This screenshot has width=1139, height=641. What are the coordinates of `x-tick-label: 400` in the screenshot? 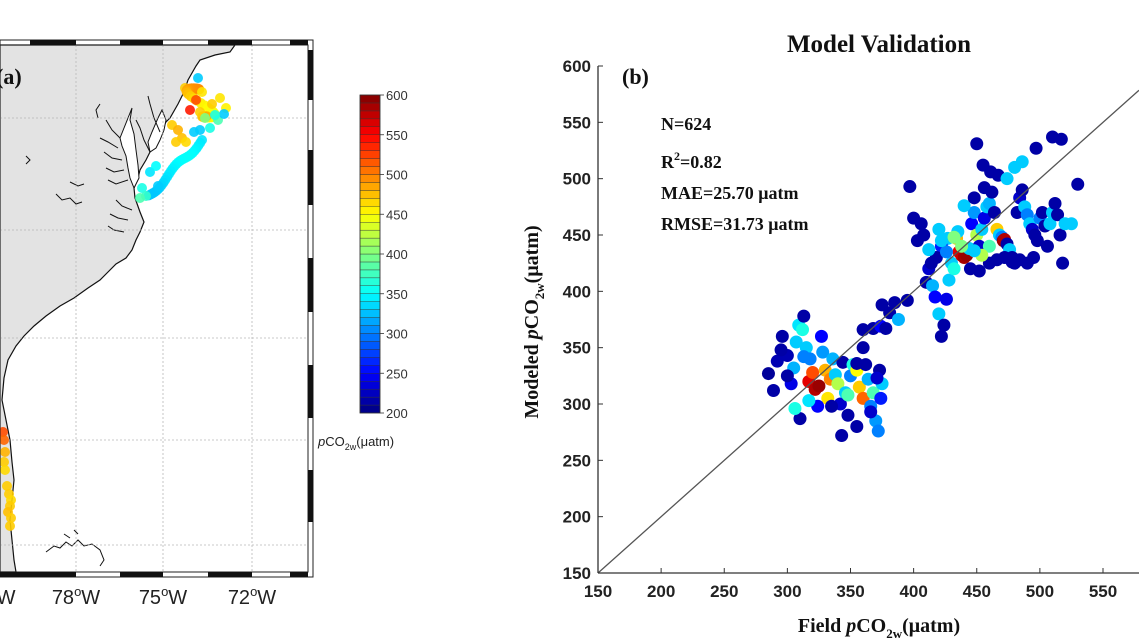 It's located at (913, 591).